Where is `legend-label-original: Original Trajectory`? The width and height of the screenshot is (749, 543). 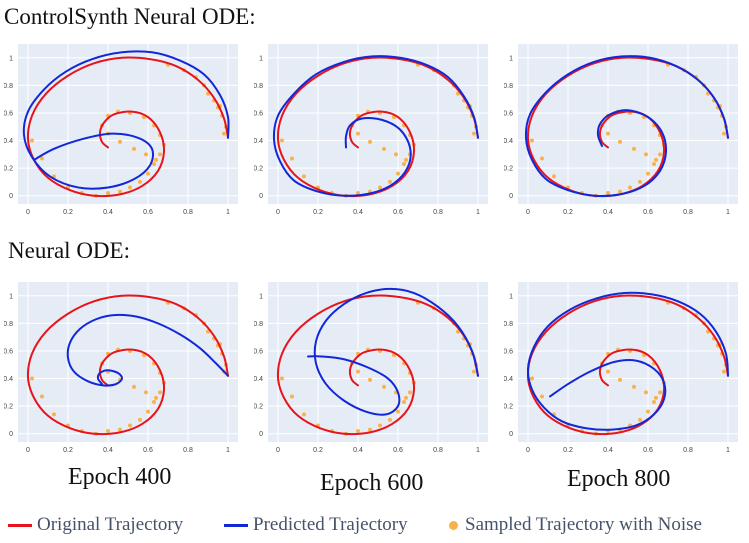
legend-label-original: Original Trajectory is located at coordinates (110, 524).